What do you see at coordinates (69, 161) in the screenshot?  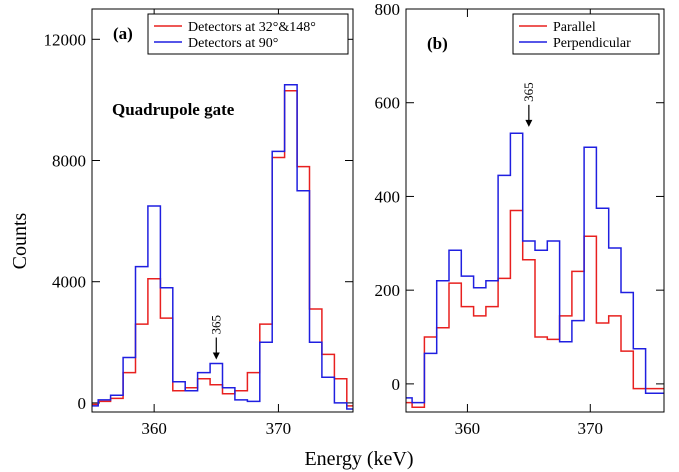 I see `y-tick-label: 8000` at bounding box center [69, 161].